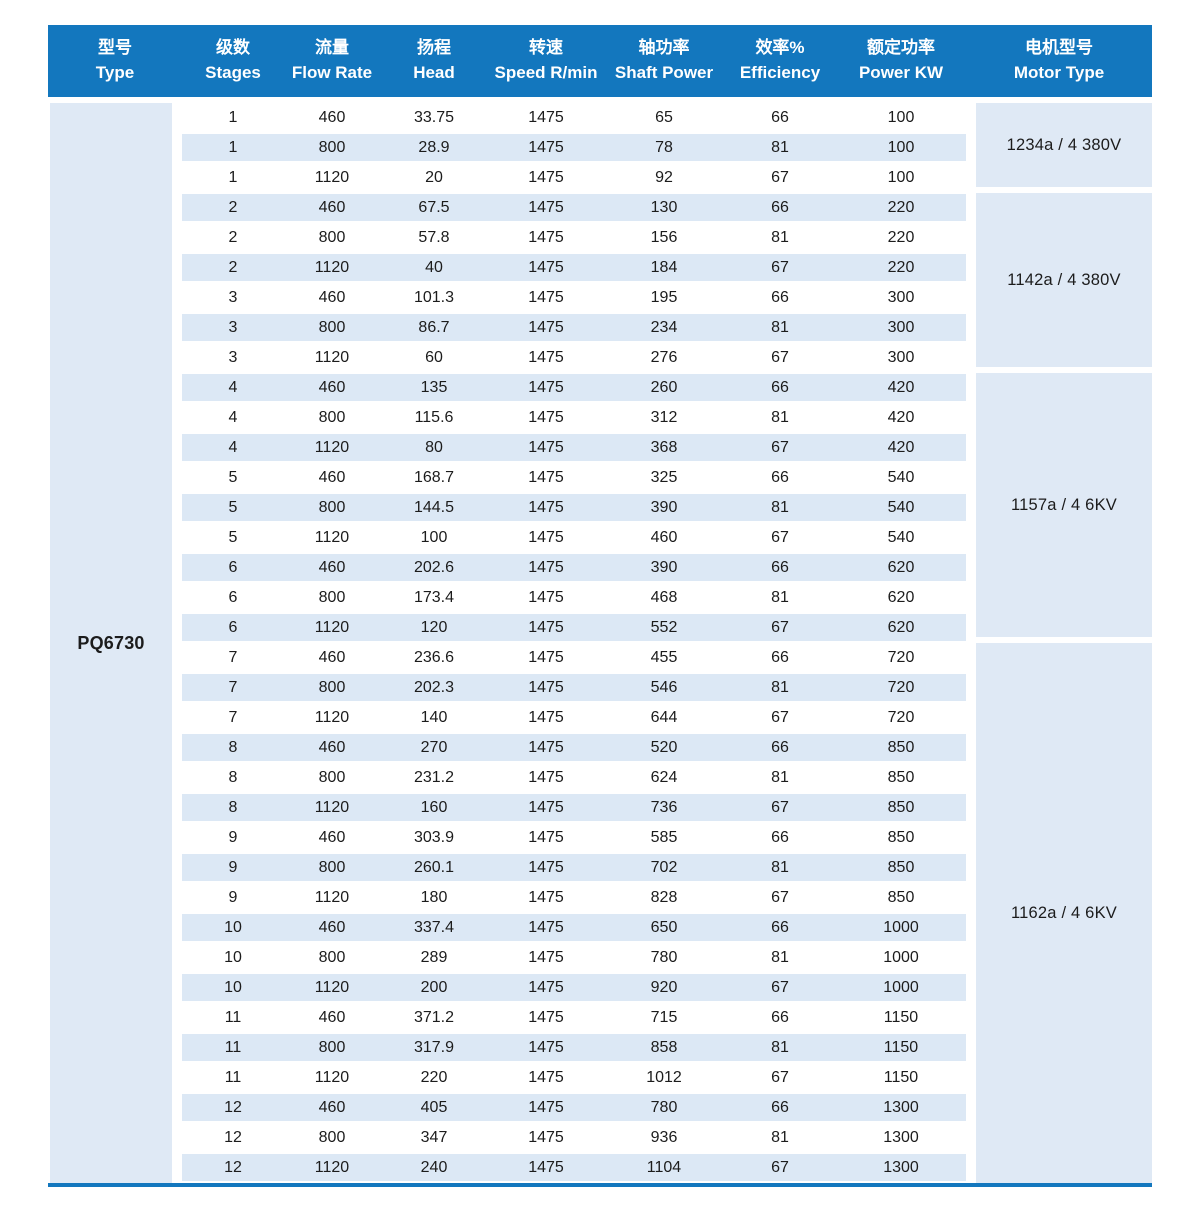 This screenshot has height=1212, width=1200. I want to click on column-header-zh: 扬程, so click(434, 48).